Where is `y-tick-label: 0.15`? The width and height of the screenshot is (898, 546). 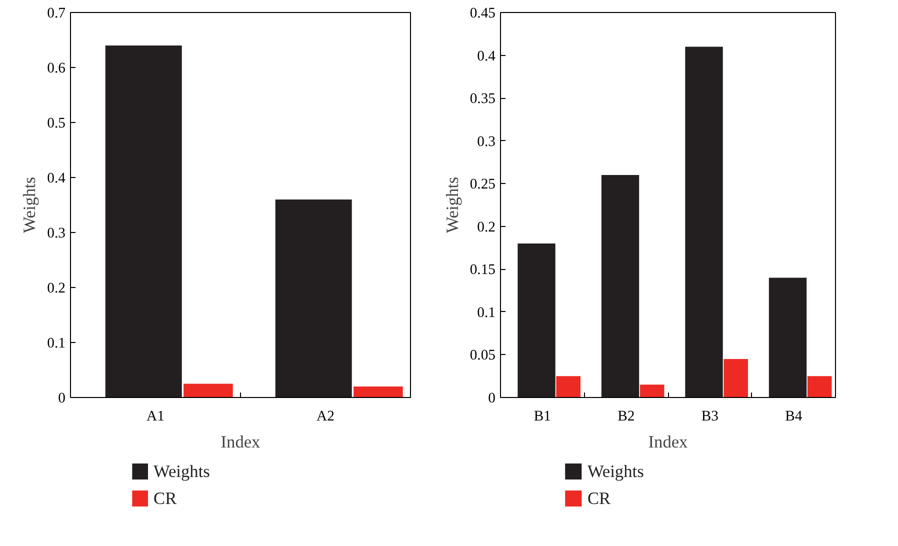
y-tick-label: 0.15 is located at coordinates (483, 270).